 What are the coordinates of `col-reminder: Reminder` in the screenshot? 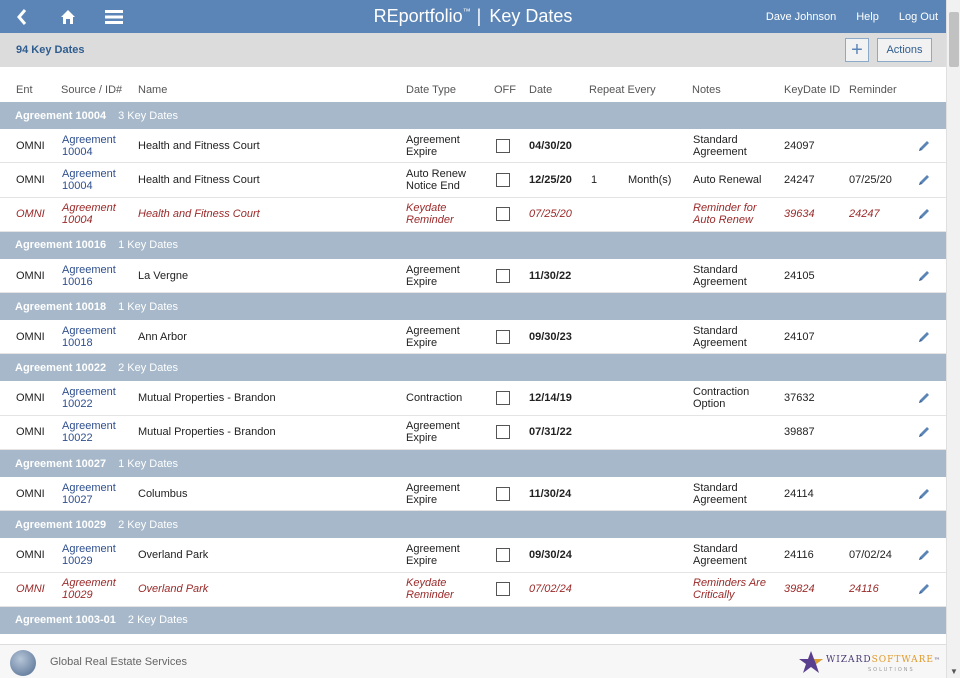 It's located at (873, 90).